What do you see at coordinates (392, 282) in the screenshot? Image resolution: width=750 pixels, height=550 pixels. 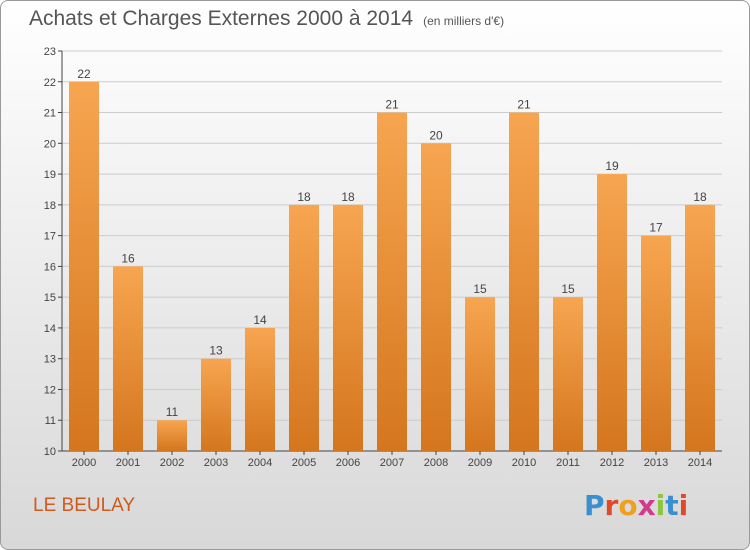 I see `bar-2007` at bounding box center [392, 282].